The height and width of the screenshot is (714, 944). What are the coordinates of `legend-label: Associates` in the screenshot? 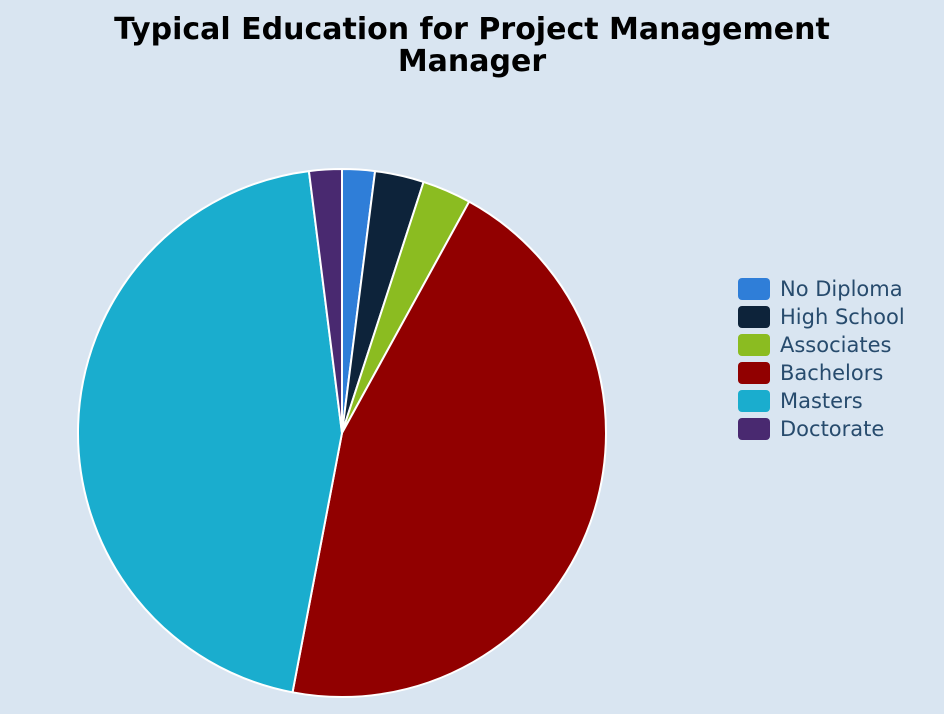 It's located at (835, 345).